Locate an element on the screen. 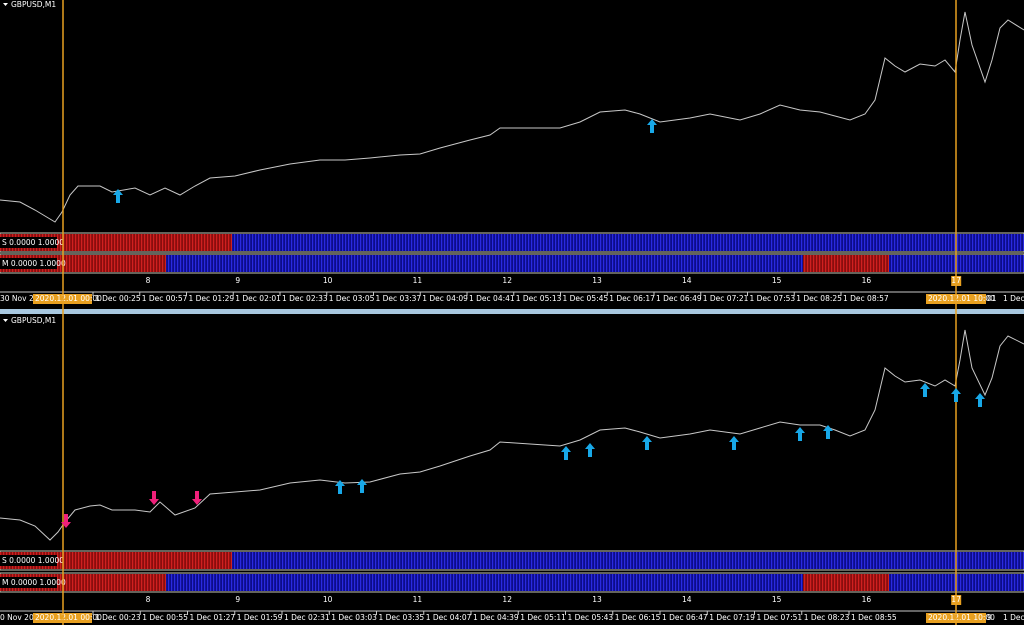  time-label: 1 Dec 01:27 is located at coordinates (213, 617).